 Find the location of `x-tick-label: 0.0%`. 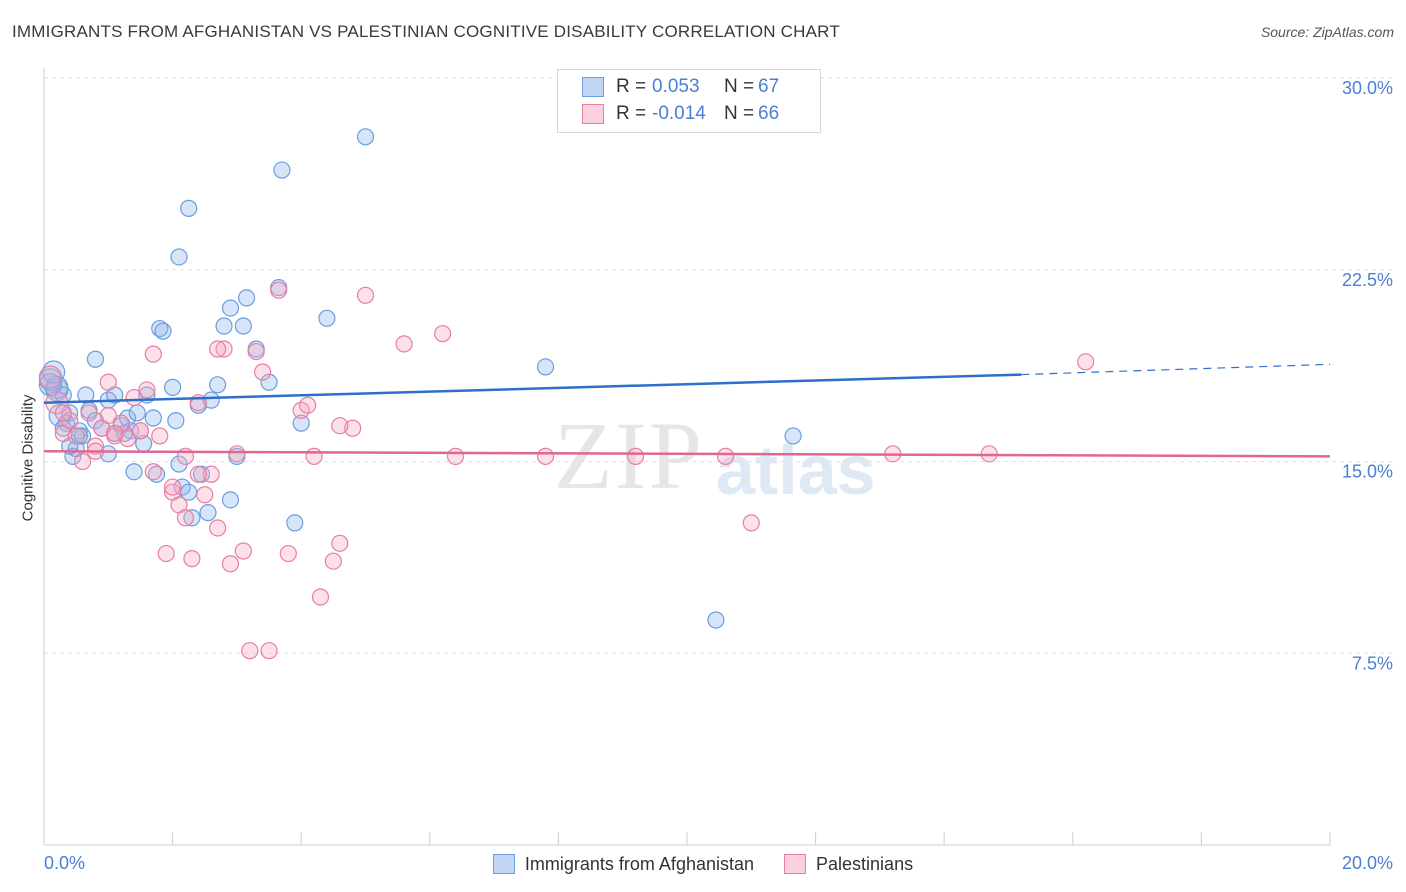

x-tick-label: 0.0% is located at coordinates (64, 863).